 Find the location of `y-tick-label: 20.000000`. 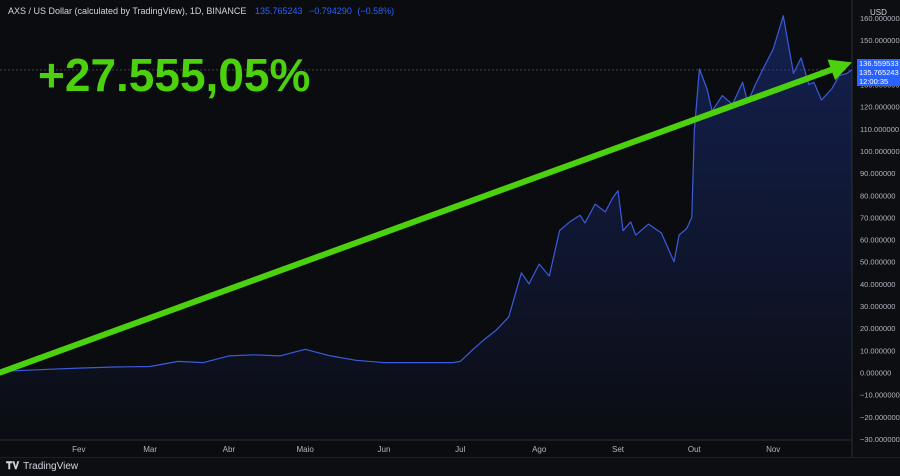

y-tick-label: 20.000000 is located at coordinates (877, 328).